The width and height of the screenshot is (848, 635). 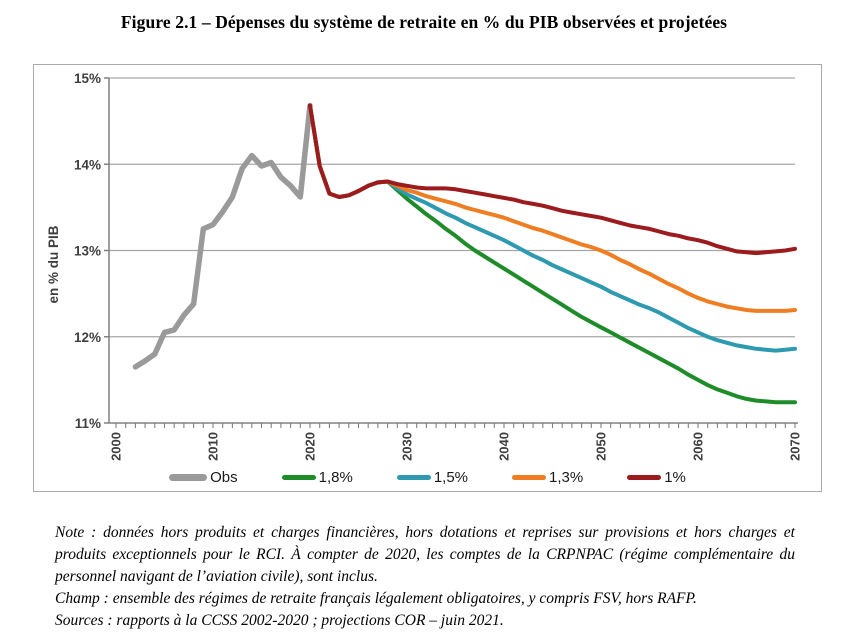 What do you see at coordinates (88, 423) in the screenshot?
I see `y-tick-label: 11%` at bounding box center [88, 423].